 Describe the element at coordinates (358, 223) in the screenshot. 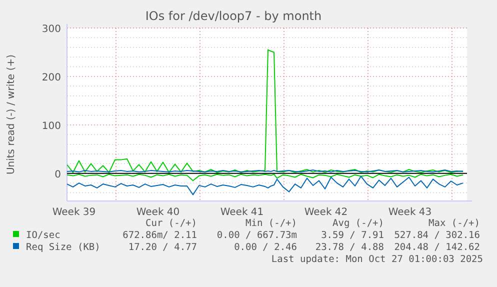

I see `text: Avg (-/+)` at that location.